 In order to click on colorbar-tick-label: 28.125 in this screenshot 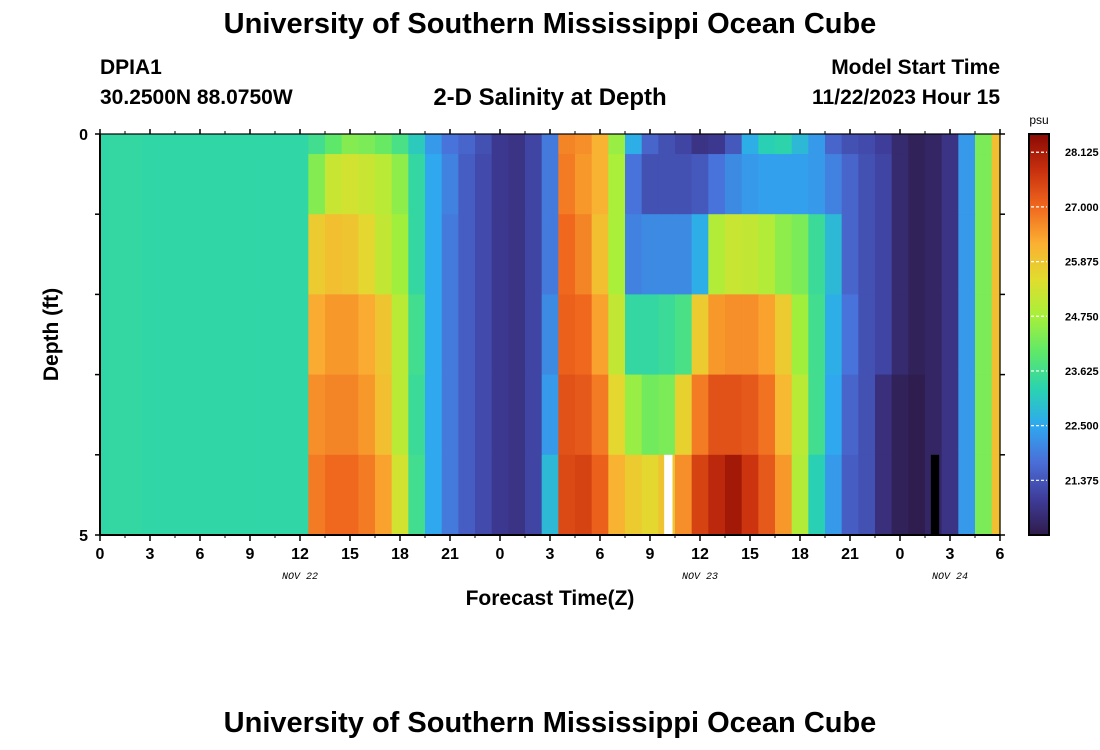, I will do `click(1082, 153)`.